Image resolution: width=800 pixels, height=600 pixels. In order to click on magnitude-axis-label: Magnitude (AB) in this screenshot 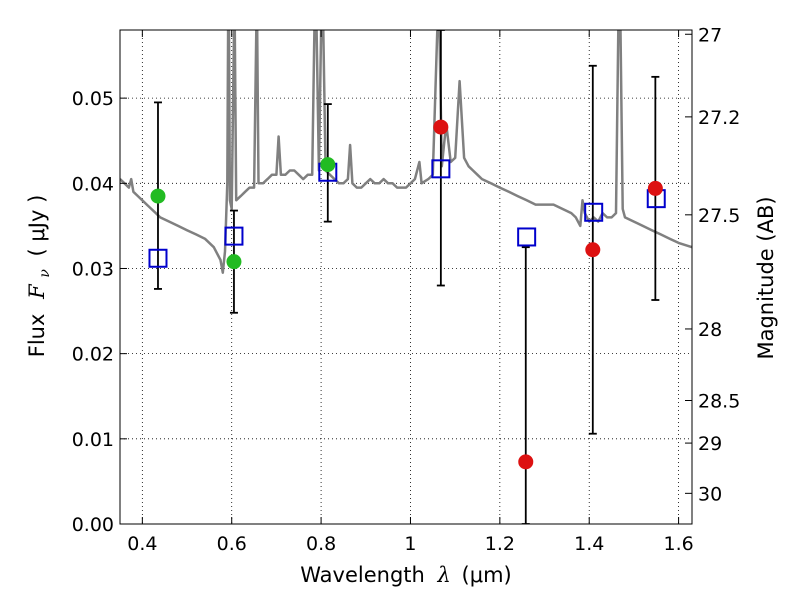, I will do `click(766, 277)`.